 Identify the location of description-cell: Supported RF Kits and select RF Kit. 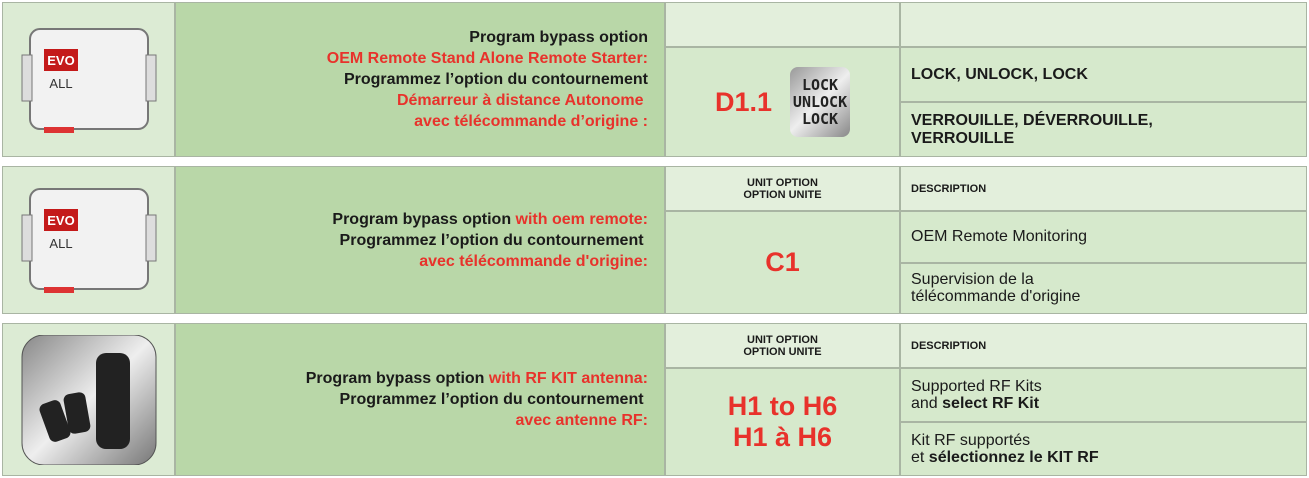
(1103, 395).